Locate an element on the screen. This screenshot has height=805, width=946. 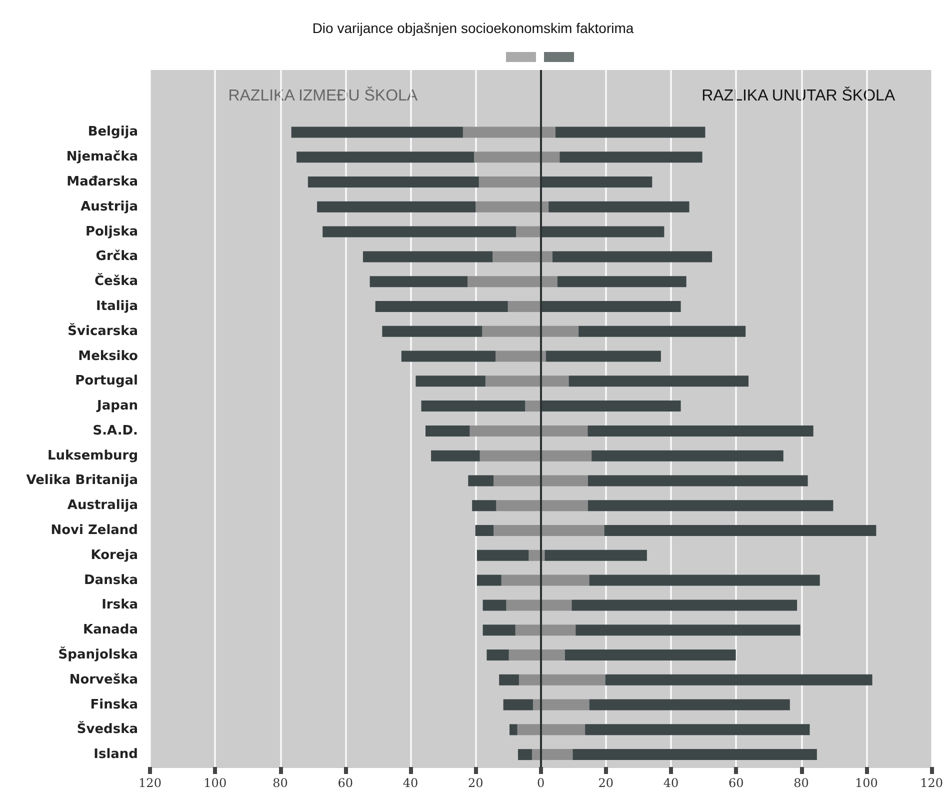
x-tick-label: 80 is located at coordinates (280, 783).